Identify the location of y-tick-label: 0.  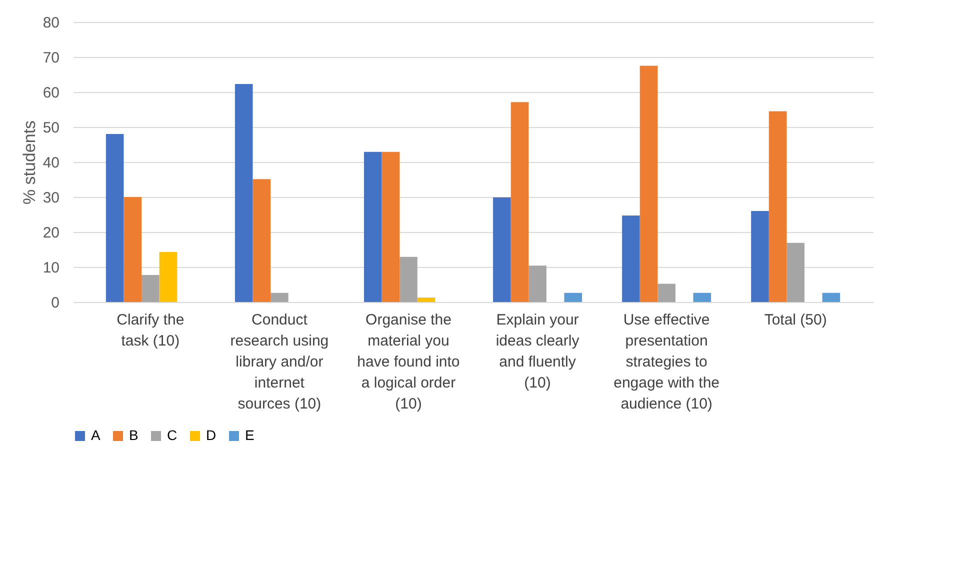
(55, 303).